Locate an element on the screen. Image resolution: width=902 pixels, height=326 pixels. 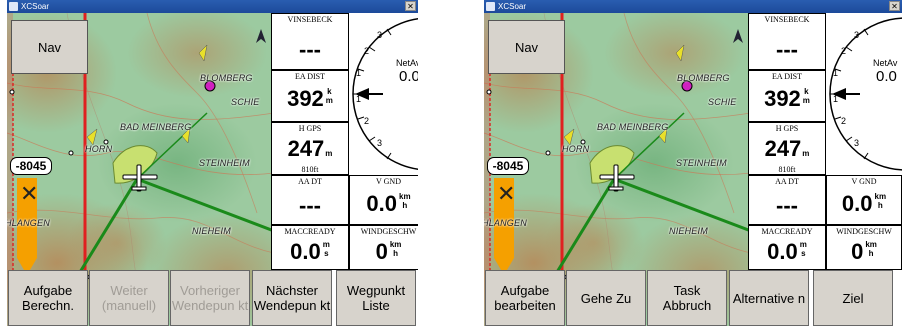
infobox-value-wrap: 0.0 m s is located at coordinates (310, 252).